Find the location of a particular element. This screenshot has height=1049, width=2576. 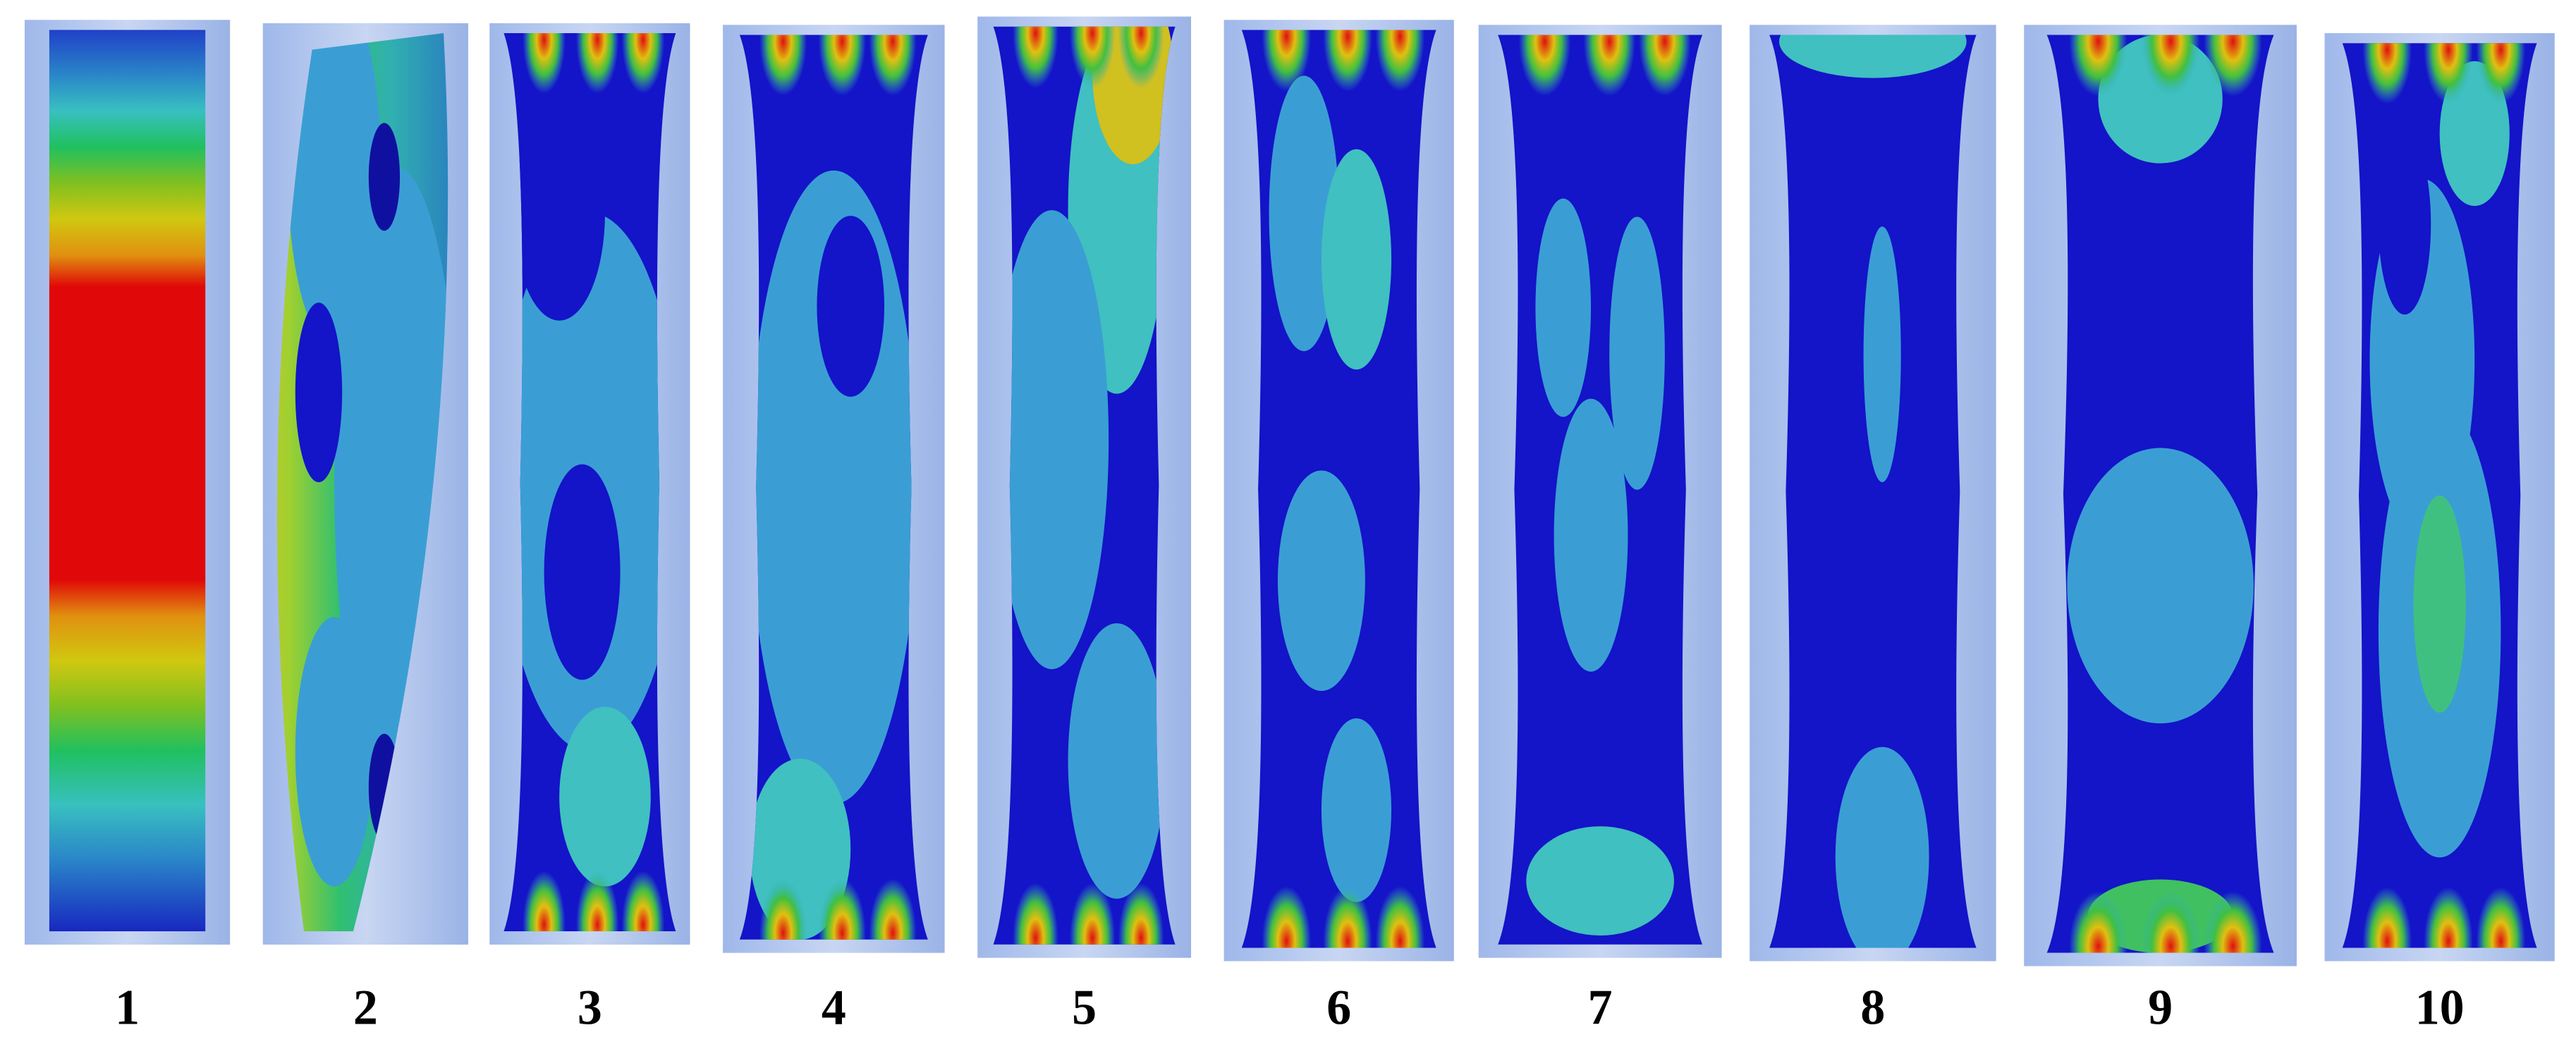

panel-label: 2 is located at coordinates (366, 1008).